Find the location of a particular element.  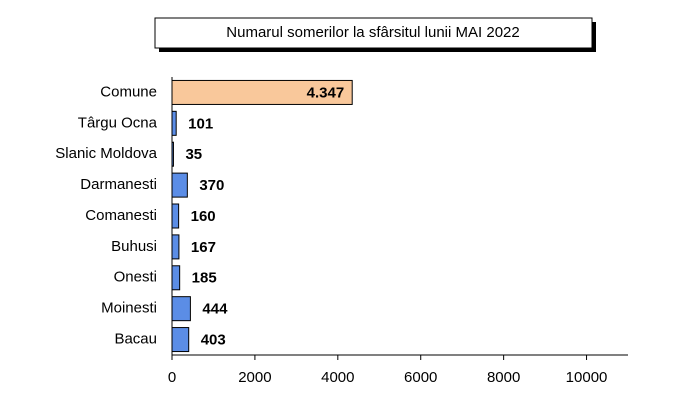

title-box is located at coordinates (373, 33).